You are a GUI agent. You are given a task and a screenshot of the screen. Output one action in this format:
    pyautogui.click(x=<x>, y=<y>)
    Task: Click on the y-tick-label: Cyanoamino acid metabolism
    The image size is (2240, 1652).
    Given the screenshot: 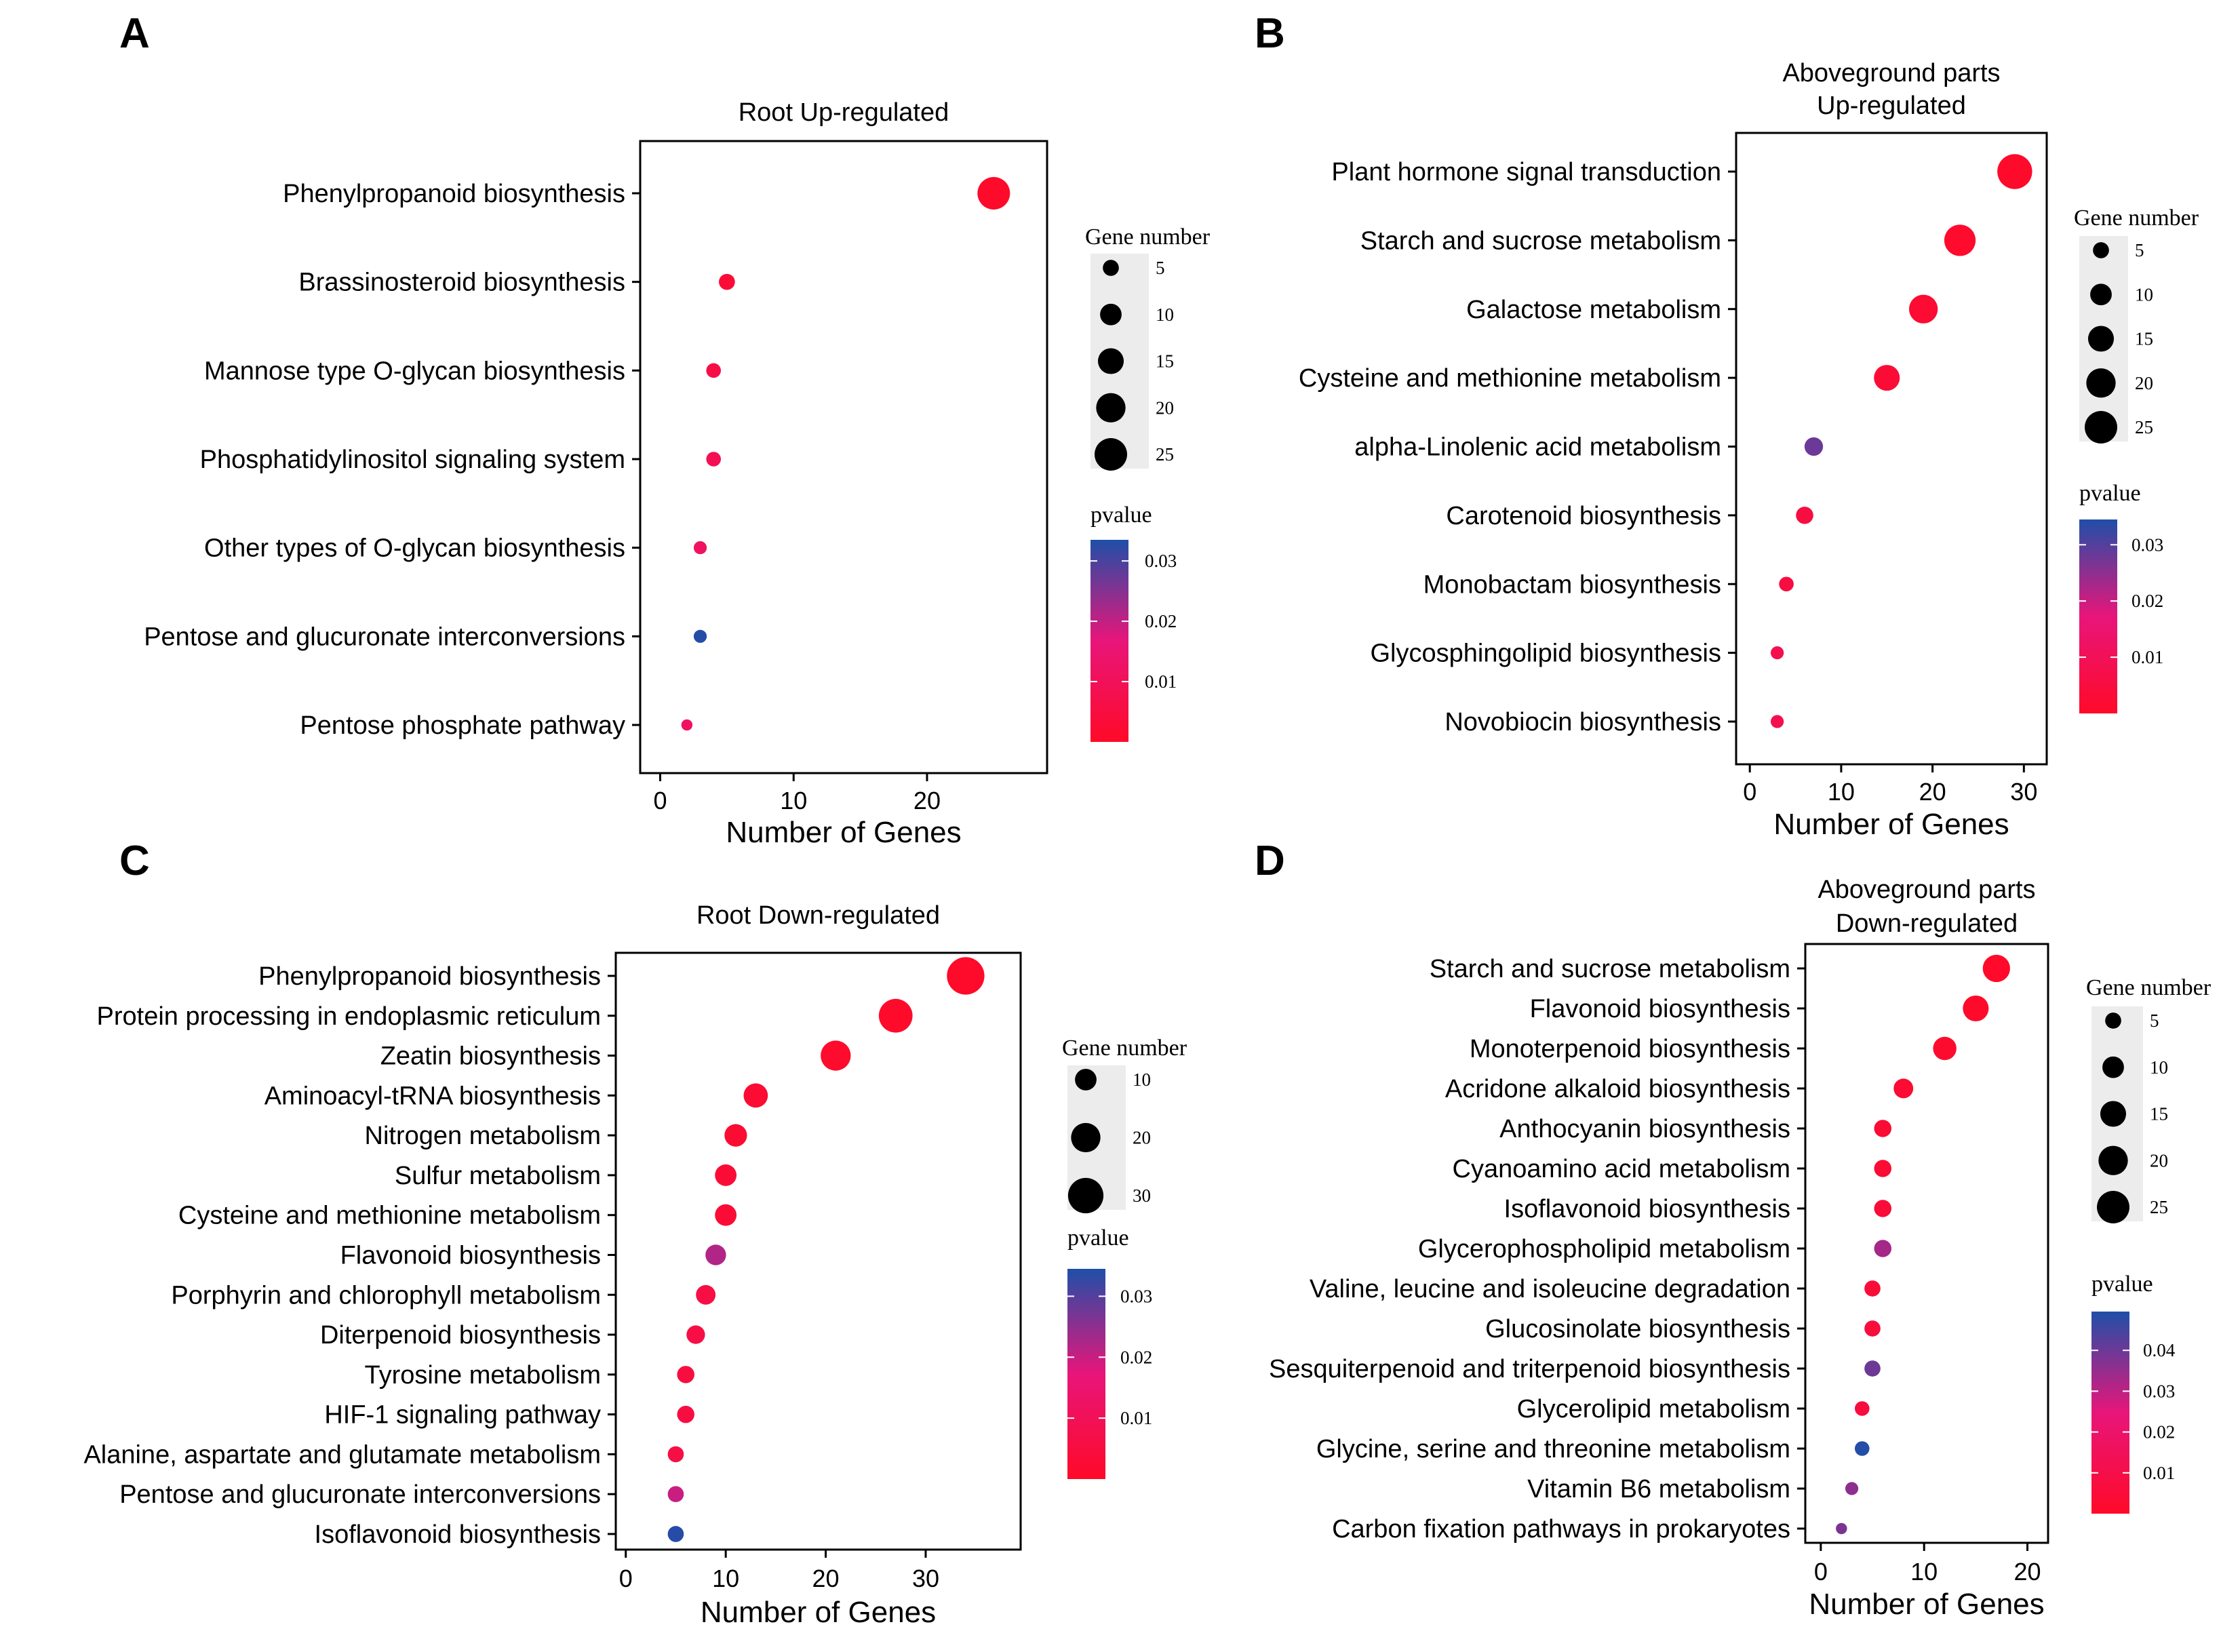 What is the action you would take?
    pyautogui.click(x=1621, y=1169)
    